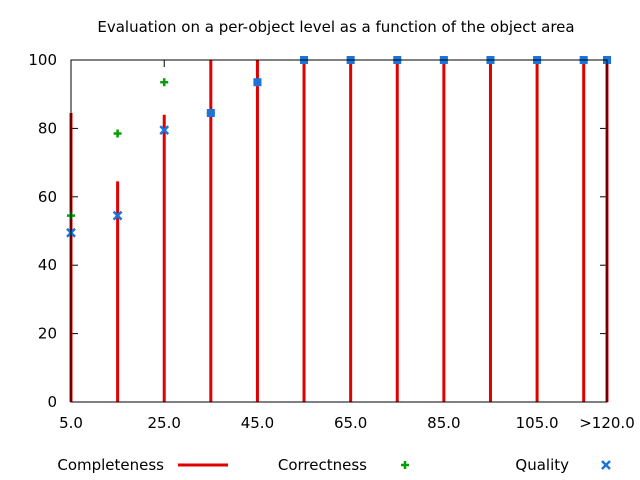 The width and height of the screenshot is (640, 480). I want to click on x-tick-label: >120.0, so click(607, 423).